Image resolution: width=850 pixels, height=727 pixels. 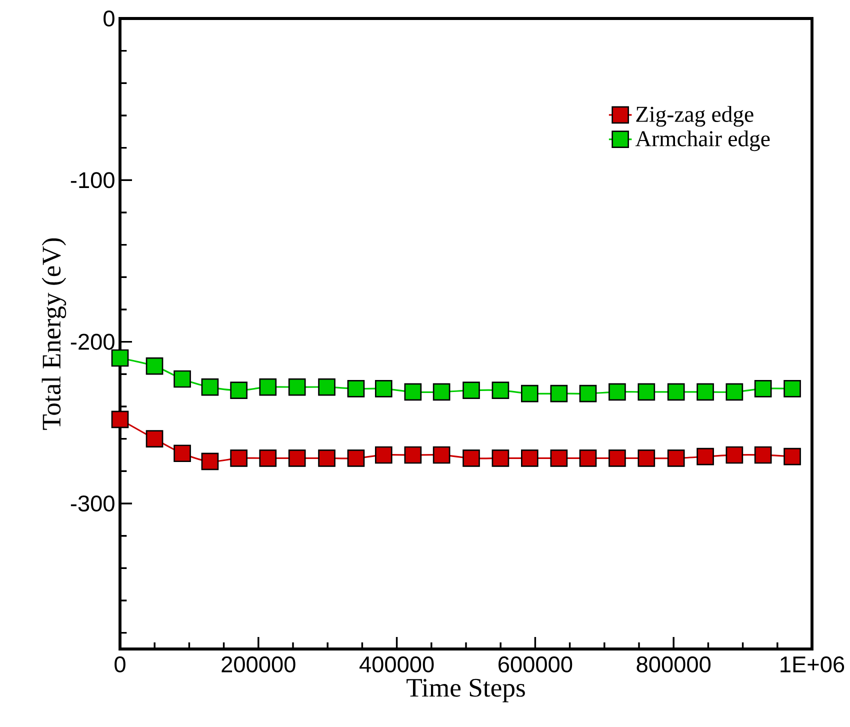 What do you see at coordinates (702, 141) in the screenshot?
I see `legend-label: Armchair edge` at bounding box center [702, 141].